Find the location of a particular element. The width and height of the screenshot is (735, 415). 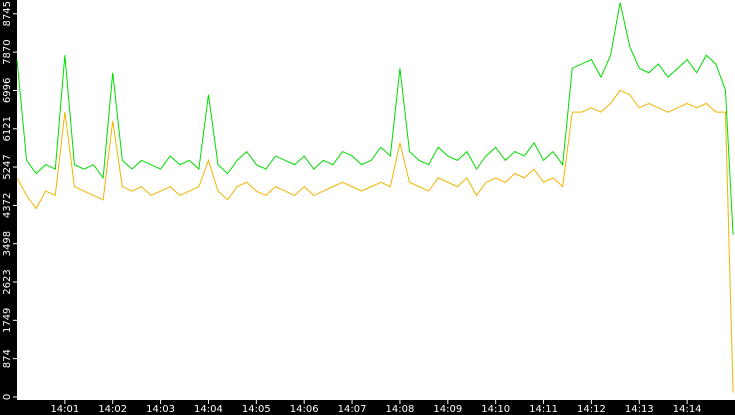

x-tick-label: 14:01 is located at coordinates (64, 409).